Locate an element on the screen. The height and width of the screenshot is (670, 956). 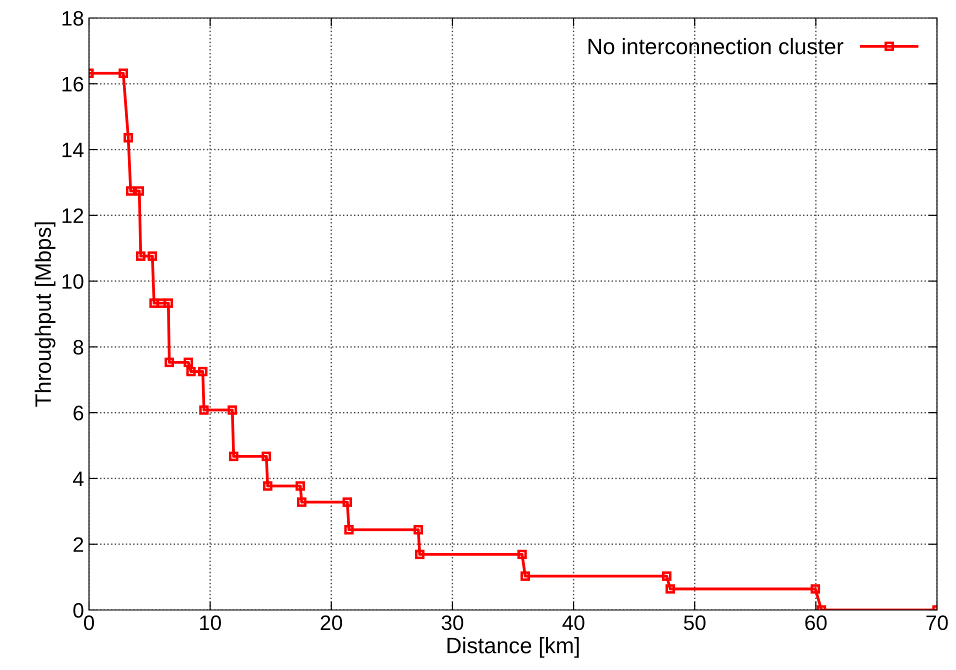
x-tick-label: 50 is located at coordinates (695, 622).